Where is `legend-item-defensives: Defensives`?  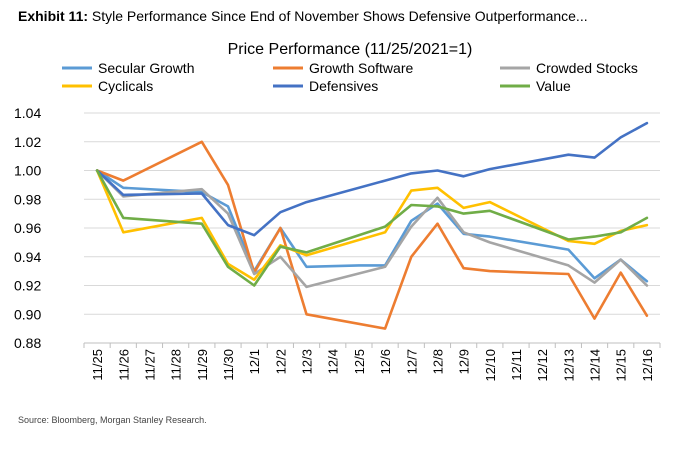
legend-item-defensives: Defensives is located at coordinates (325, 86).